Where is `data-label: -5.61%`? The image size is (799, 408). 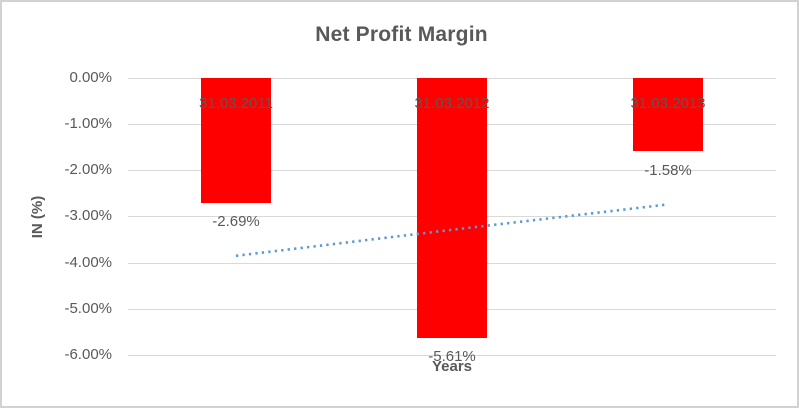 data-label: -5.61% is located at coordinates (452, 356).